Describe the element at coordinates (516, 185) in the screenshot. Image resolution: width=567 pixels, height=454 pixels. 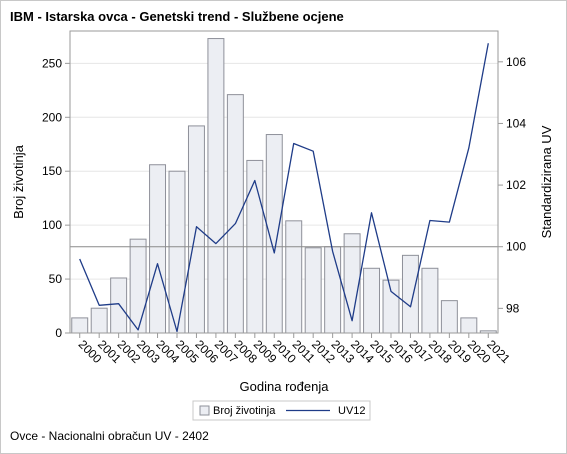
I see `right-tick-label: 102` at that location.